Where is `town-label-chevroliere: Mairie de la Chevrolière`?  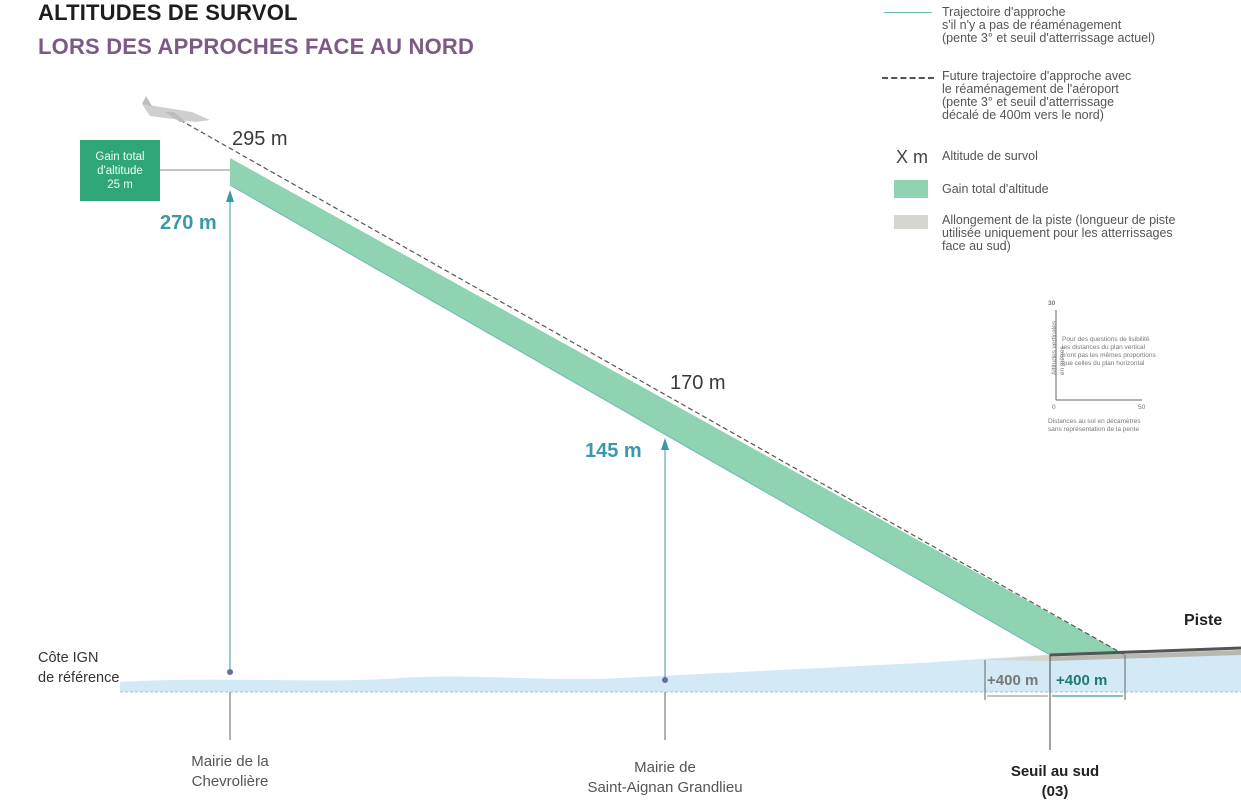
town-label-chevroliere: Mairie de la Chevrolière is located at coordinates (230, 771).